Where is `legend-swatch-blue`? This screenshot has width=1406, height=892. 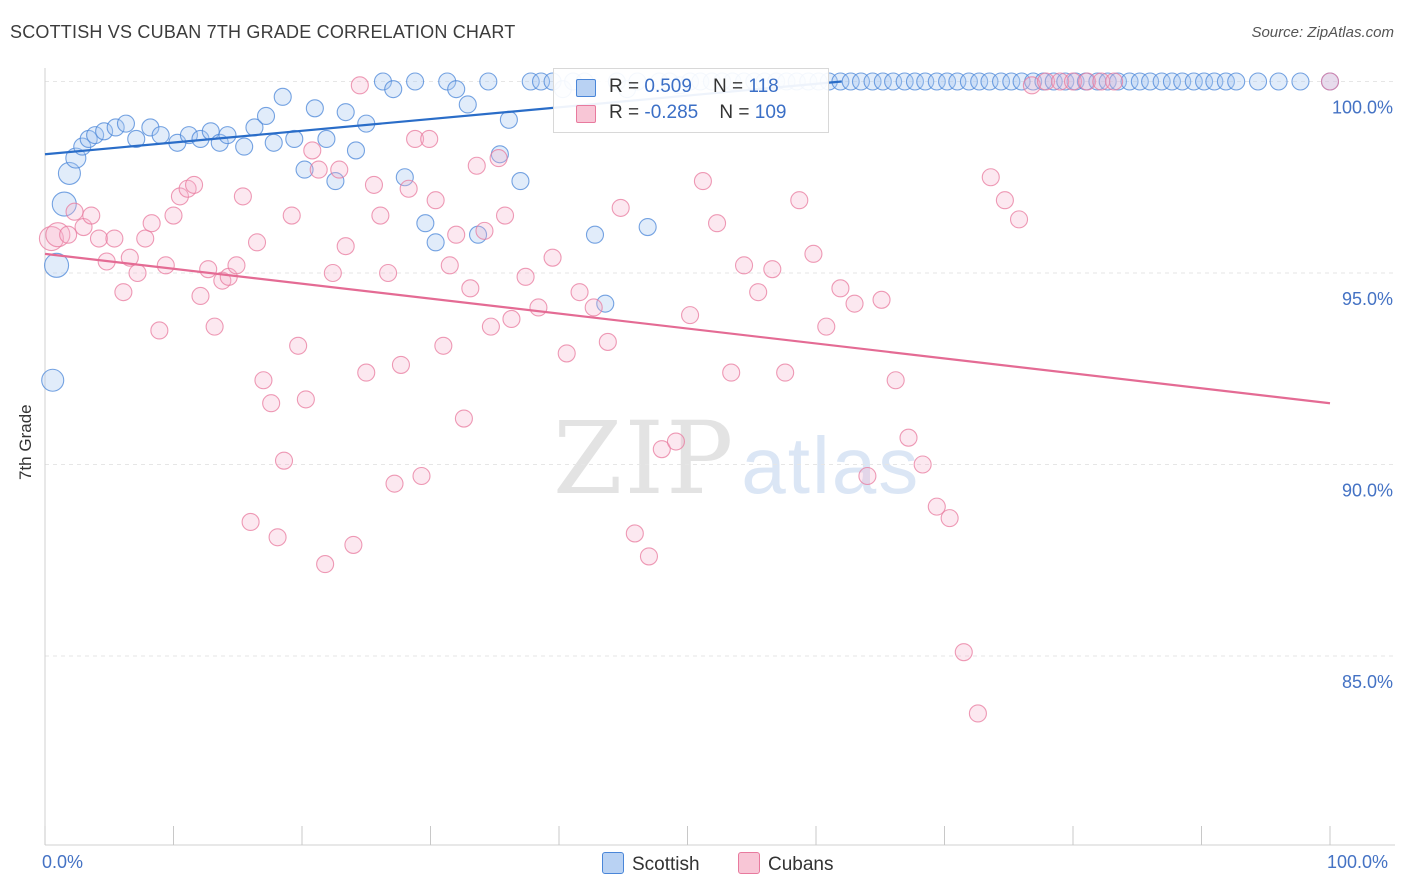 legend-swatch-blue is located at coordinates (586, 88).